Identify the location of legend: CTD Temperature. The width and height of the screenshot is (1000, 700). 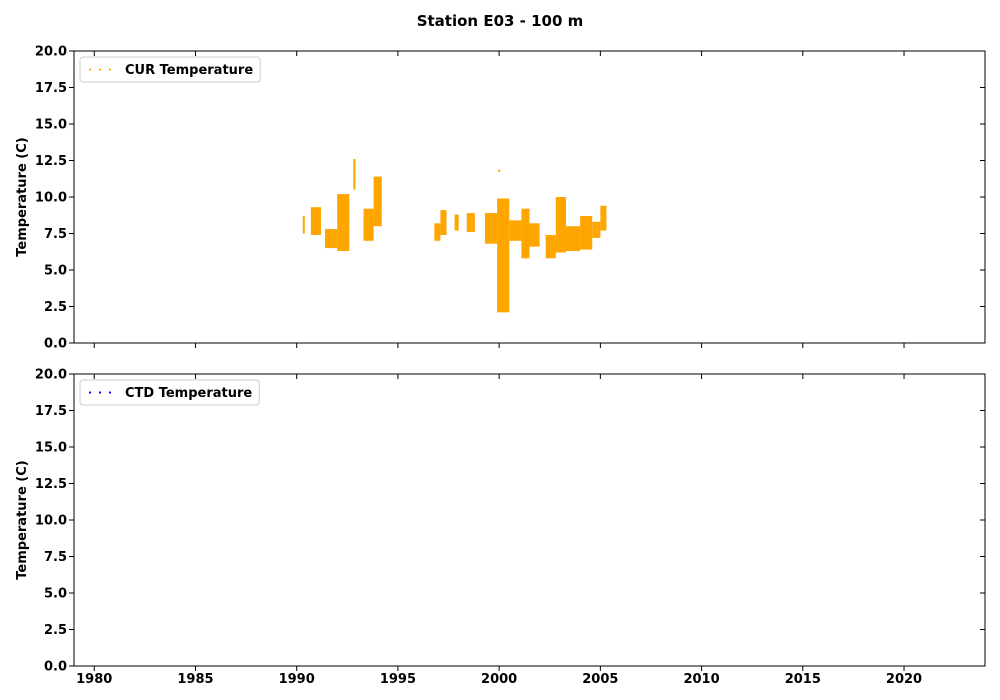
(169, 392).